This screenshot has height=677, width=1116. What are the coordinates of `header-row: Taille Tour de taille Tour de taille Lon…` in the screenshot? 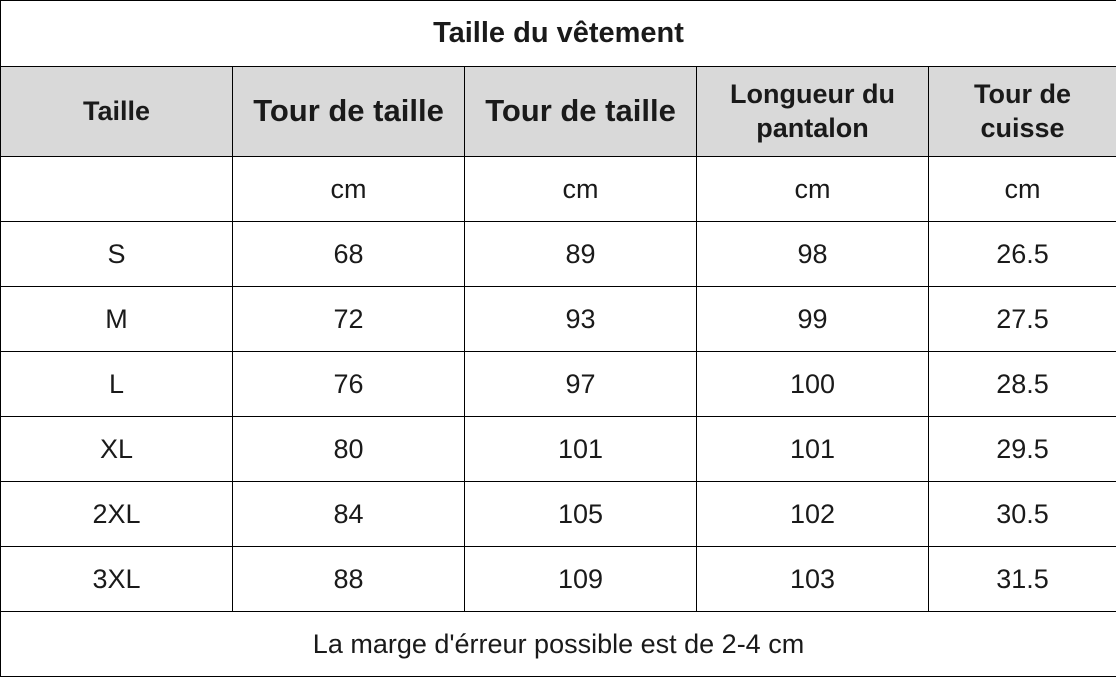 It's located at (558, 111).